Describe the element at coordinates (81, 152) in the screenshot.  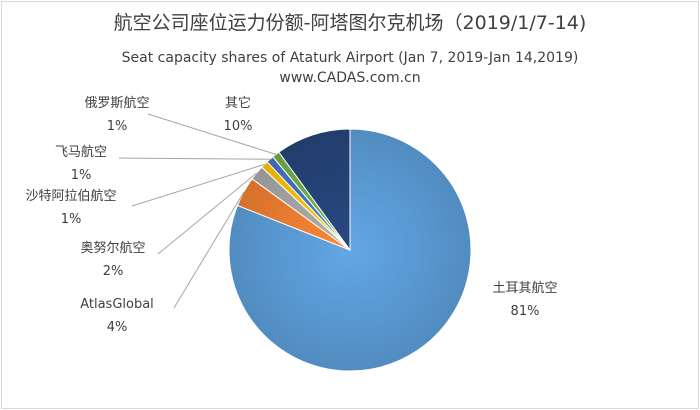
I see `slice-label-4: 飞马航空` at that location.